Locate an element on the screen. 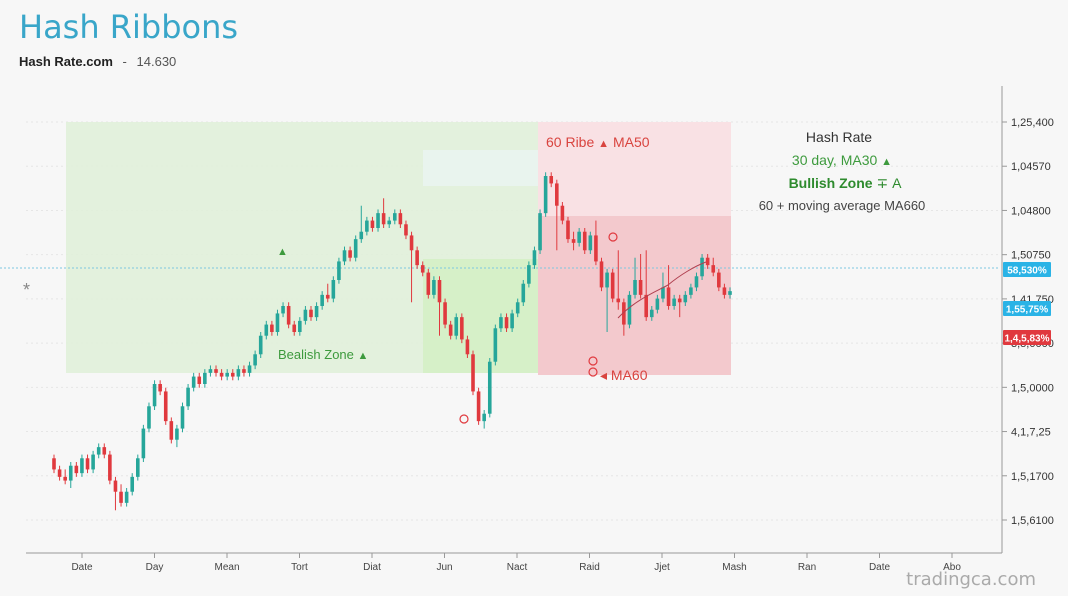 The height and width of the screenshot is (596, 1068). y-tick-label: 1,25,400 is located at coordinates (1032, 123).